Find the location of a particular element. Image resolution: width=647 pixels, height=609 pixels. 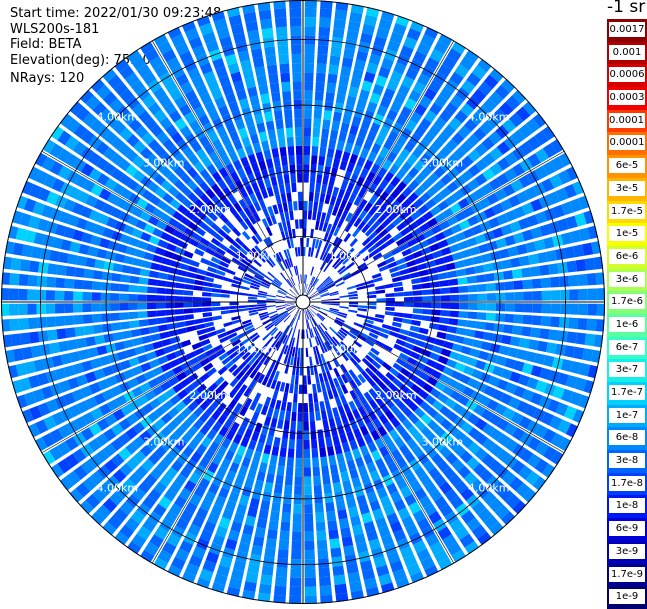

colorbar-level: 0.0006 is located at coordinates (627, 75).